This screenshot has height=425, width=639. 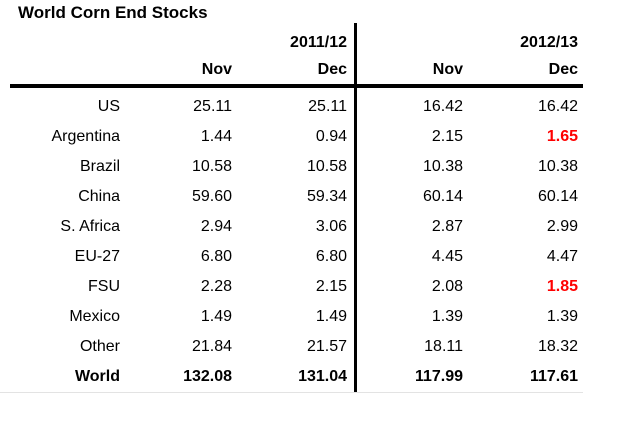 I want to click on cell-value: 117.61, so click(x=553, y=376).